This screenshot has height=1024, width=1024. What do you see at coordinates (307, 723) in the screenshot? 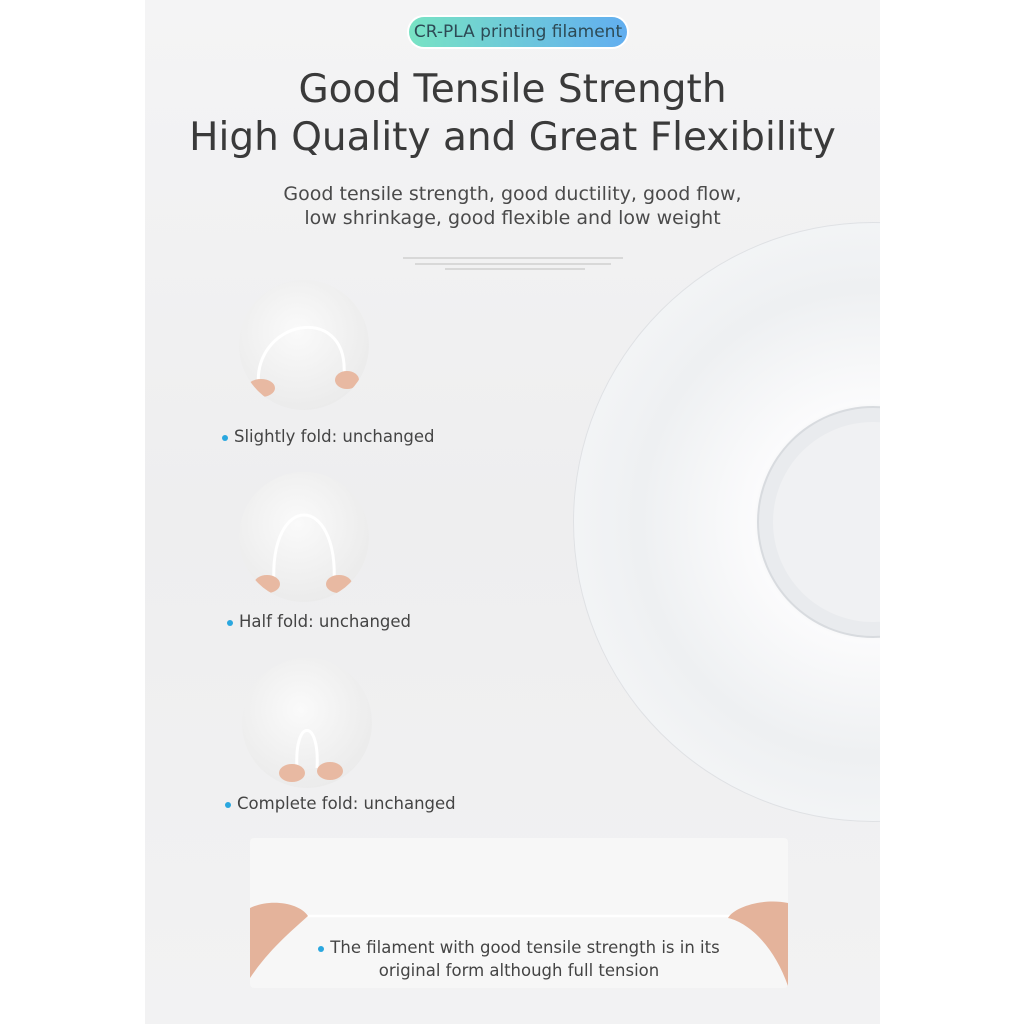
I see `complete-fold-image` at bounding box center [307, 723].